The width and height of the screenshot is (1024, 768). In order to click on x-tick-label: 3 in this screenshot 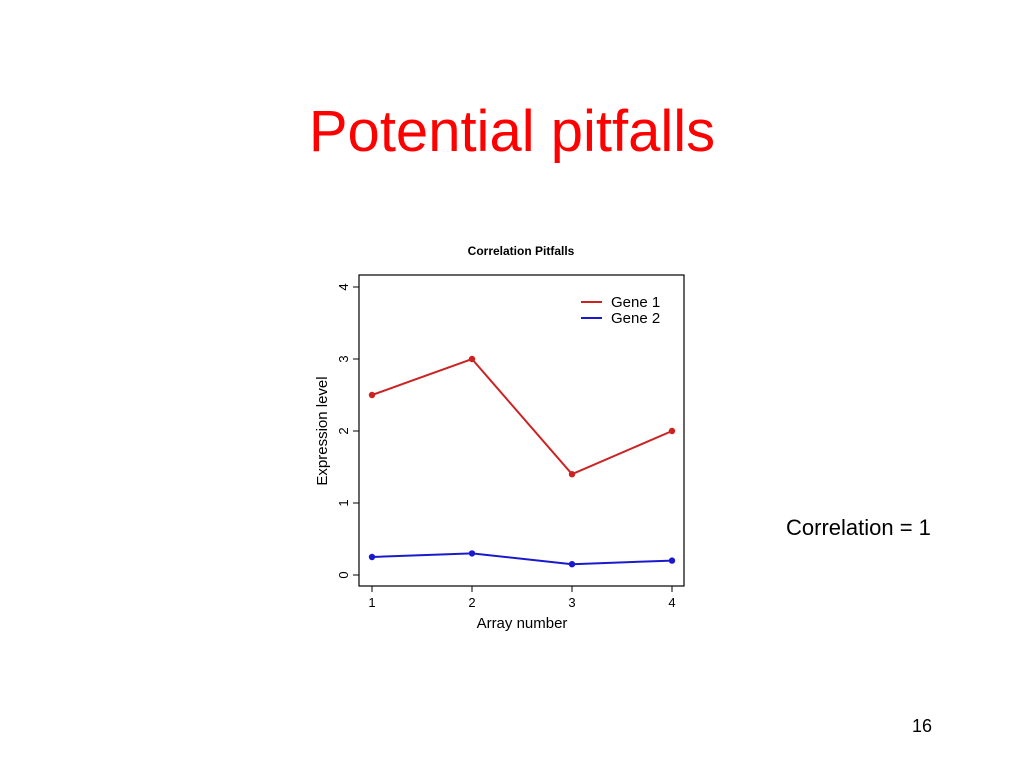, I will do `click(571, 602)`.